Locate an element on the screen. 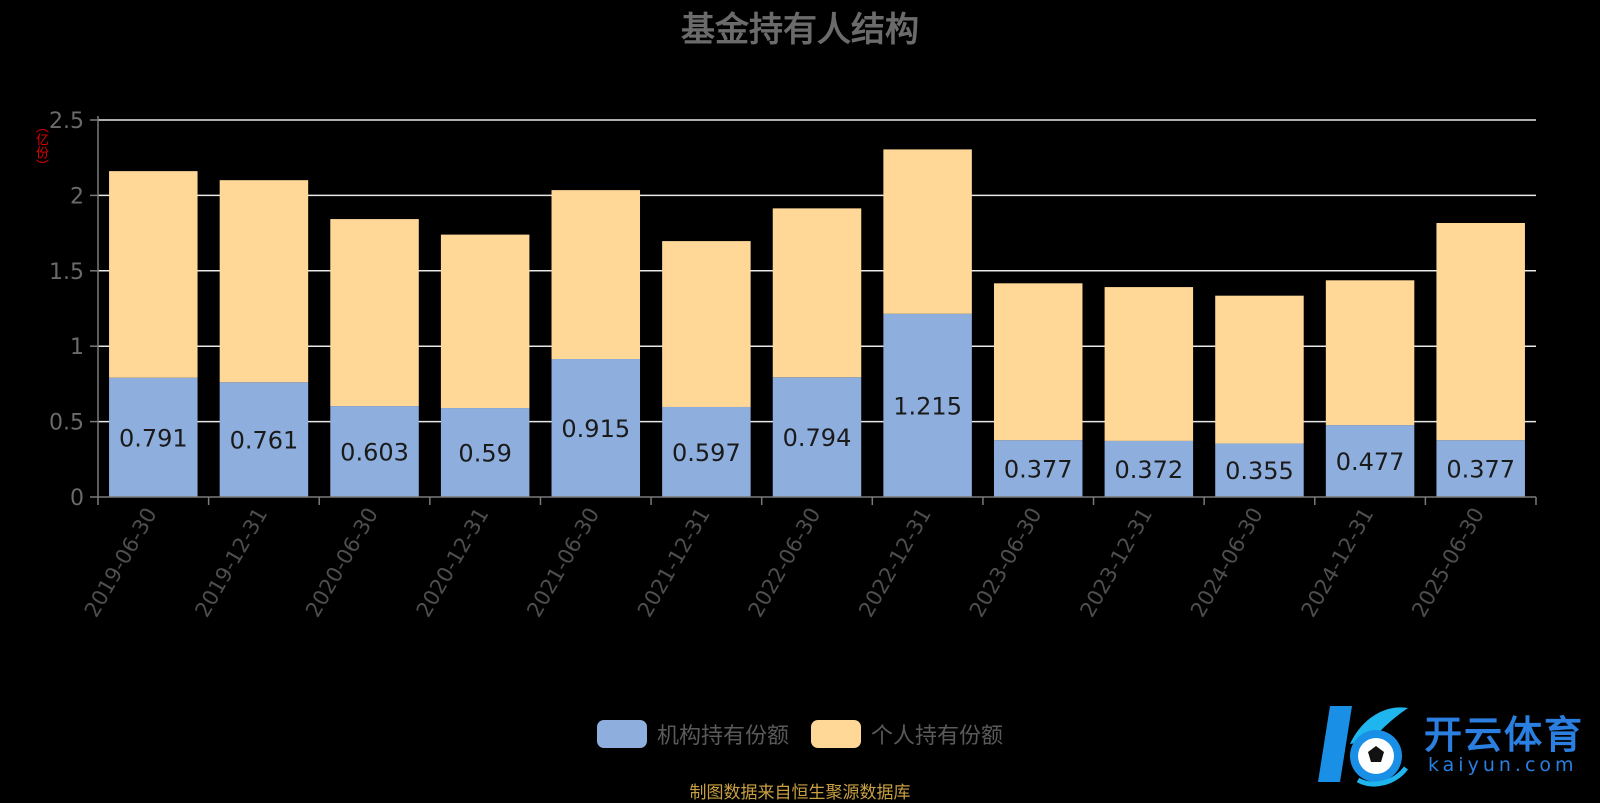 The width and height of the screenshot is (1600, 803). x-tick-label: 2023-12-31 is located at coordinates (1116, 563).